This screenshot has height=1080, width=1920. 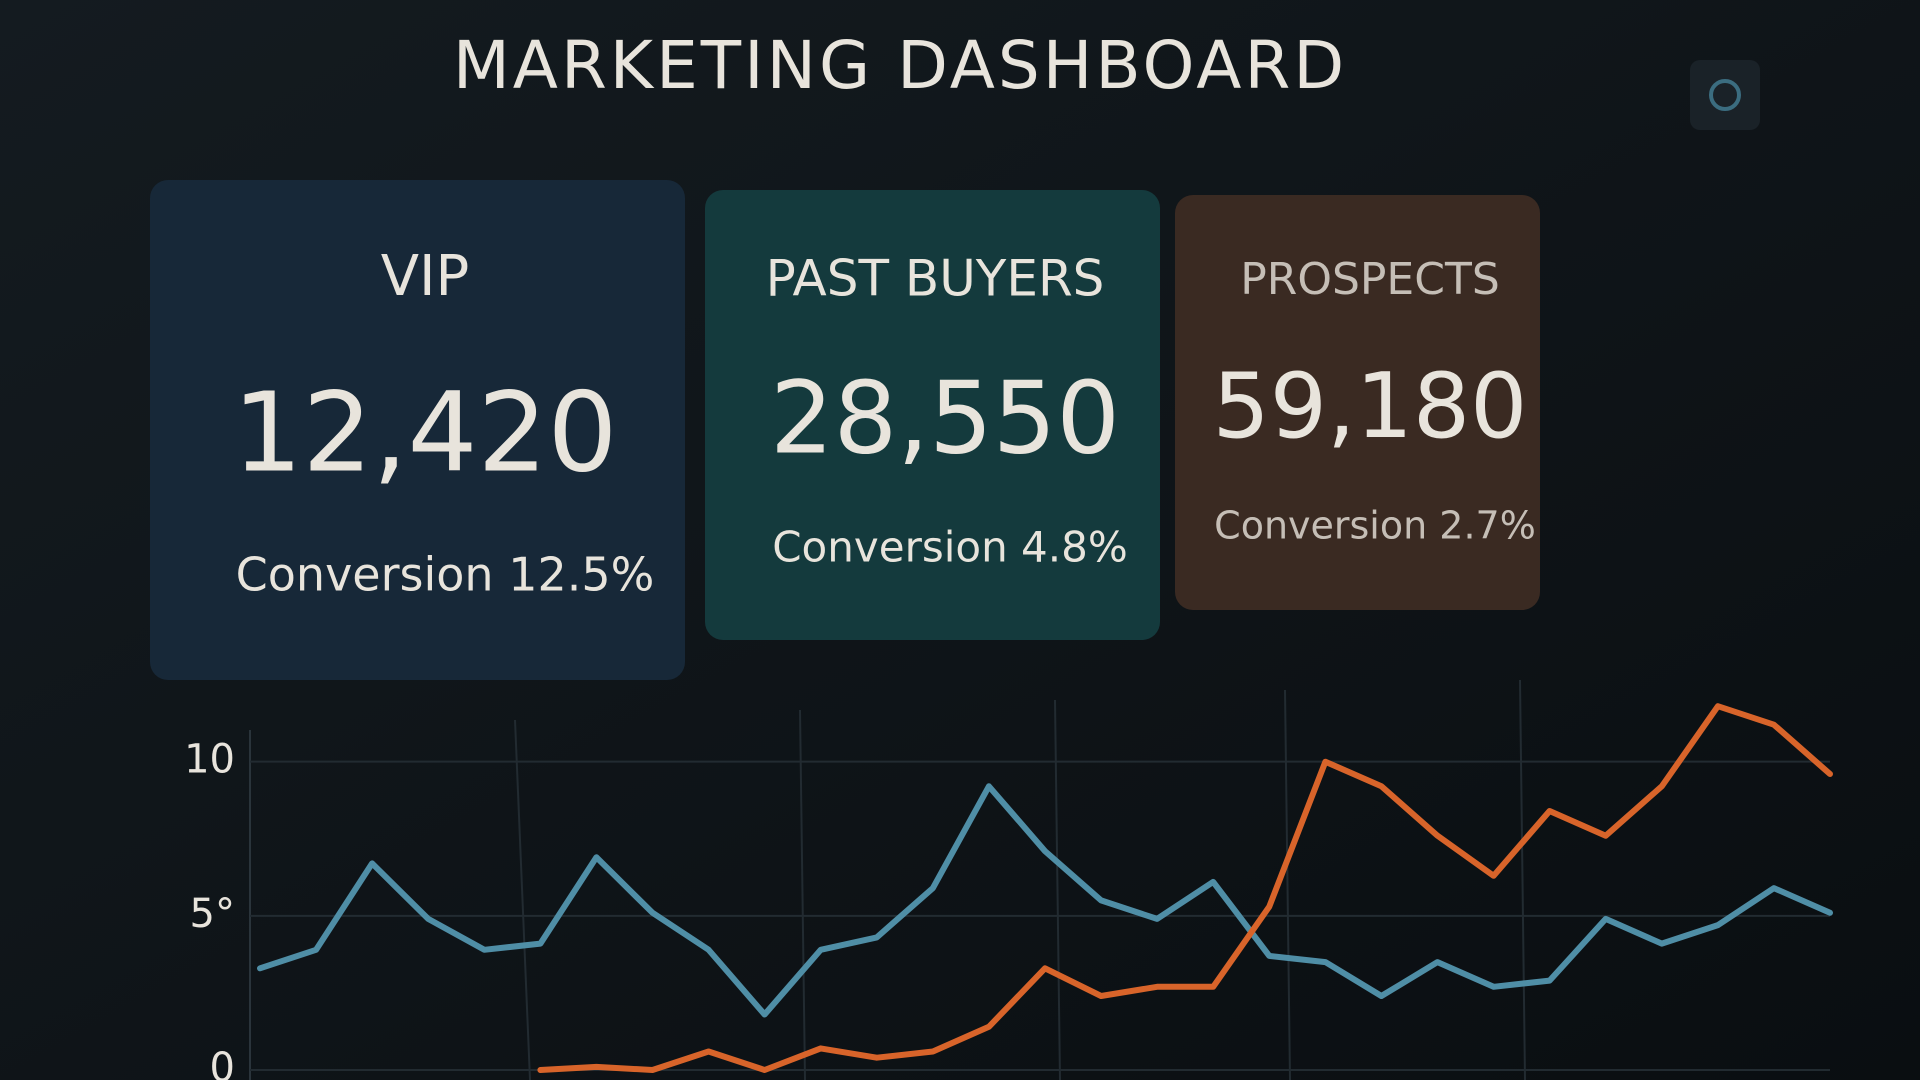 I want to click on title: MARKETING DASHBOARD, so click(x=900, y=65).